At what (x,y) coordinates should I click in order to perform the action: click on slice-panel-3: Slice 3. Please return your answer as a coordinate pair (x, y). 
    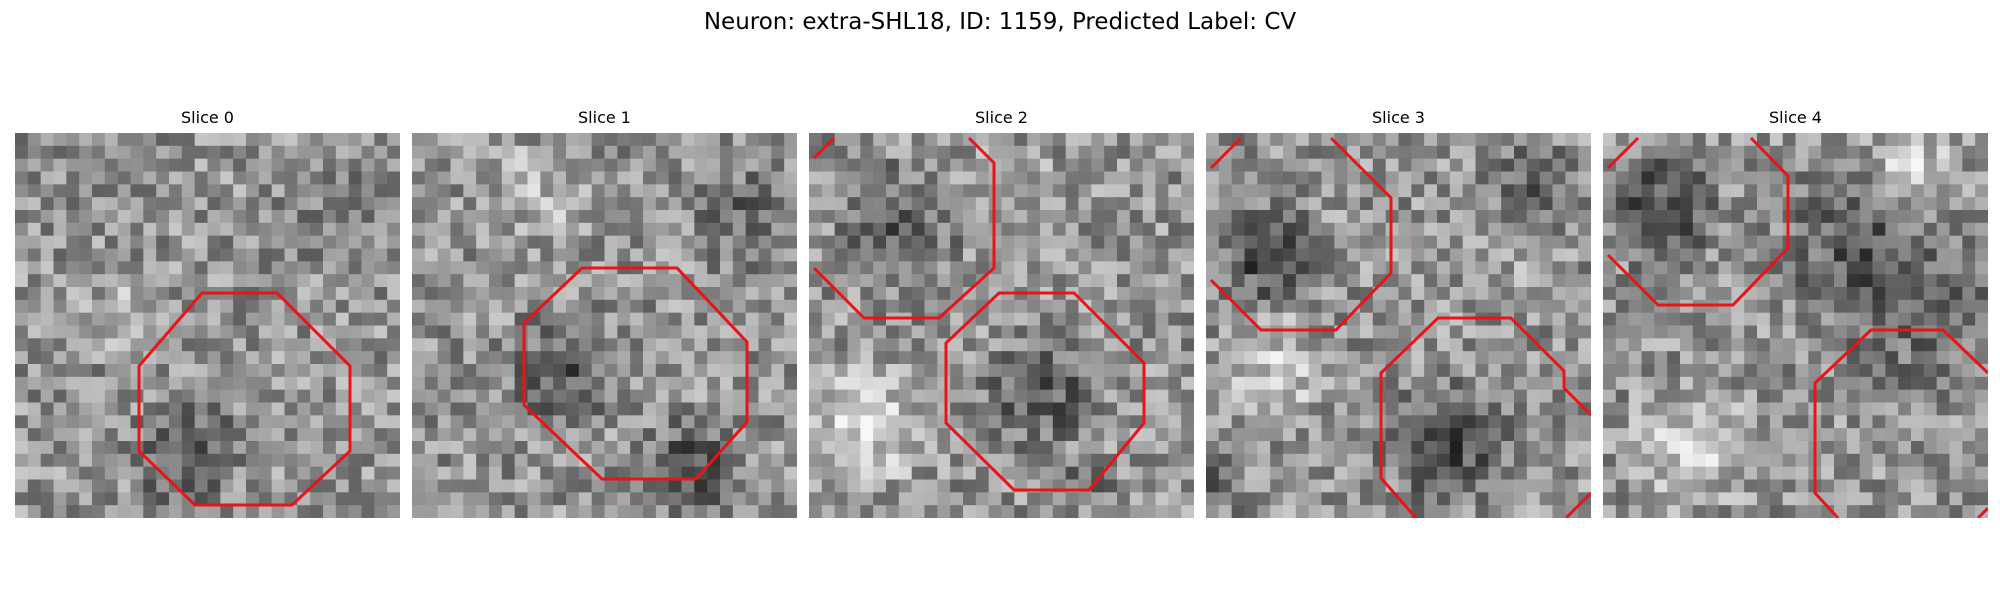
    Looking at the image, I should click on (1398, 325).